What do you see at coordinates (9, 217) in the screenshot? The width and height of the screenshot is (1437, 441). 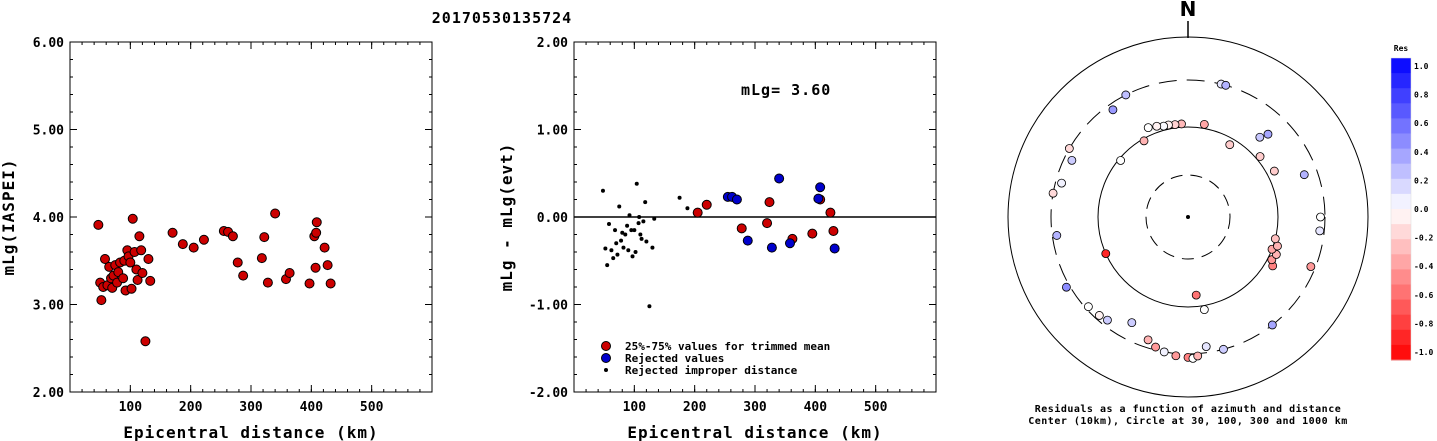 I see `magnitude-y-axis-label: mLg(IASPEI)` at bounding box center [9, 217].